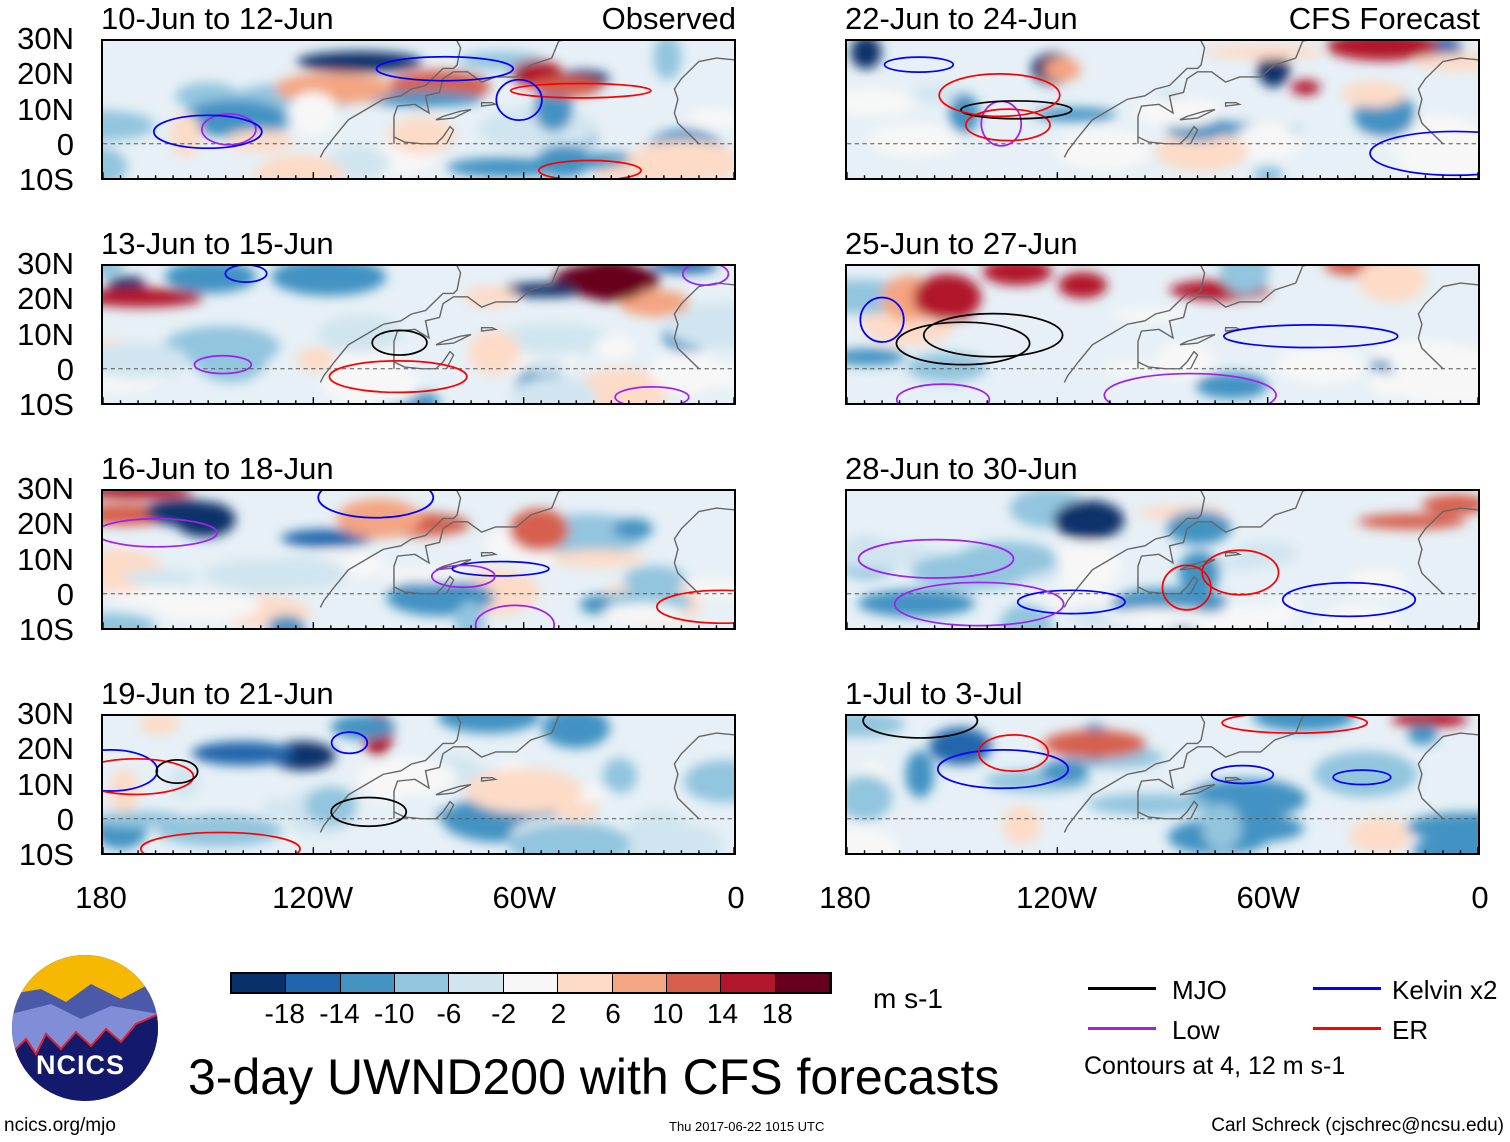  Describe the element at coordinates (1410, 1030) in the screenshot. I see `legend-label: ER` at that location.